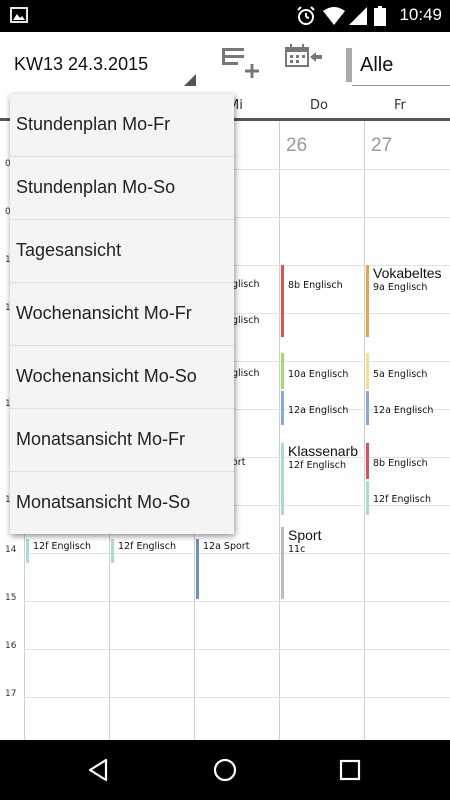 The image size is (450, 800). What do you see at coordinates (349, 65) in the screenshot?
I see `filter-color-bar` at bounding box center [349, 65].